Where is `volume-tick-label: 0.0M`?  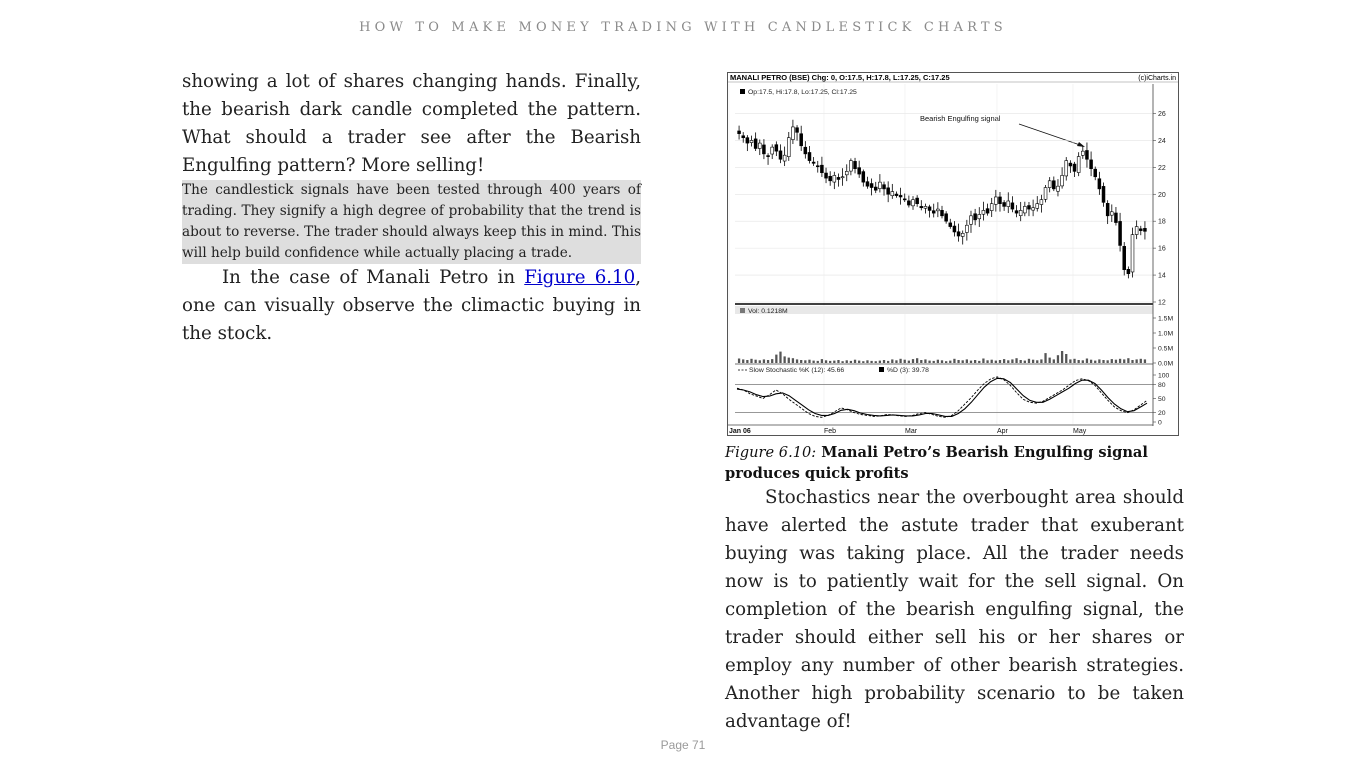 volume-tick-label: 0.0M is located at coordinates (1165, 364).